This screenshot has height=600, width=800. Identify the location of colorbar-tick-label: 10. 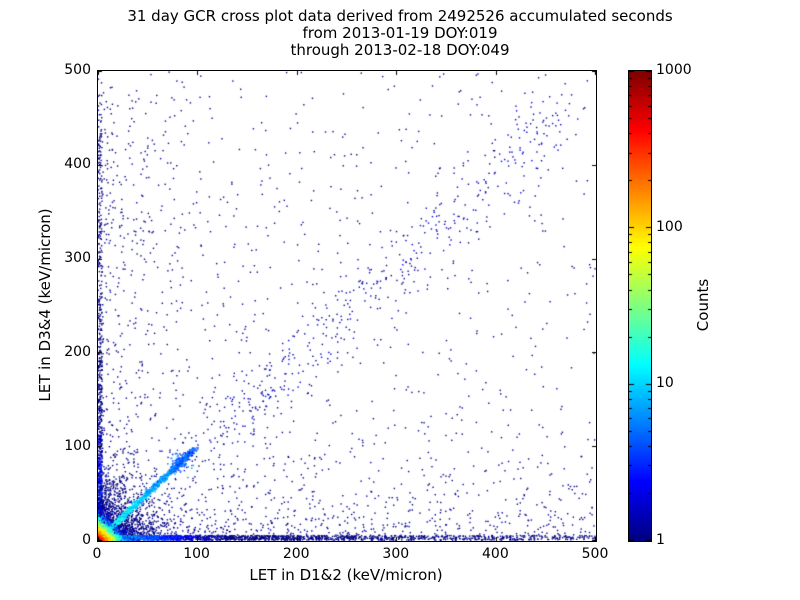
(665, 383).